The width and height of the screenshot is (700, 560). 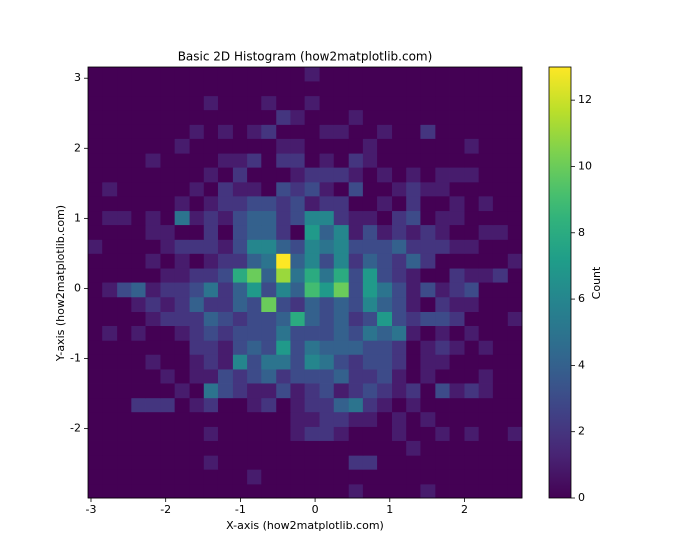 I want to click on x-axis-label: X-axis (how2matplotlib.com), so click(x=305, y=525).